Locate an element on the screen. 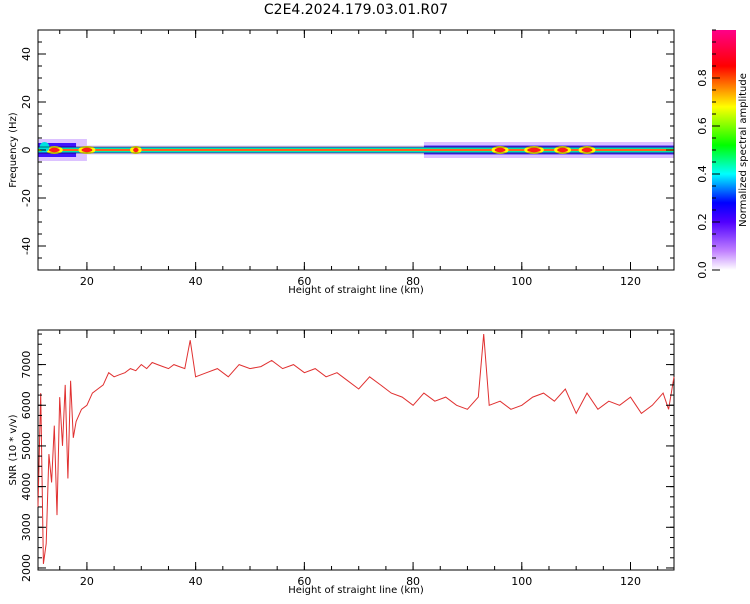 Image resolution: width=750 pixels, height=604 pixels. y-tick-label: 3000 is located at coordinates (26, 527).